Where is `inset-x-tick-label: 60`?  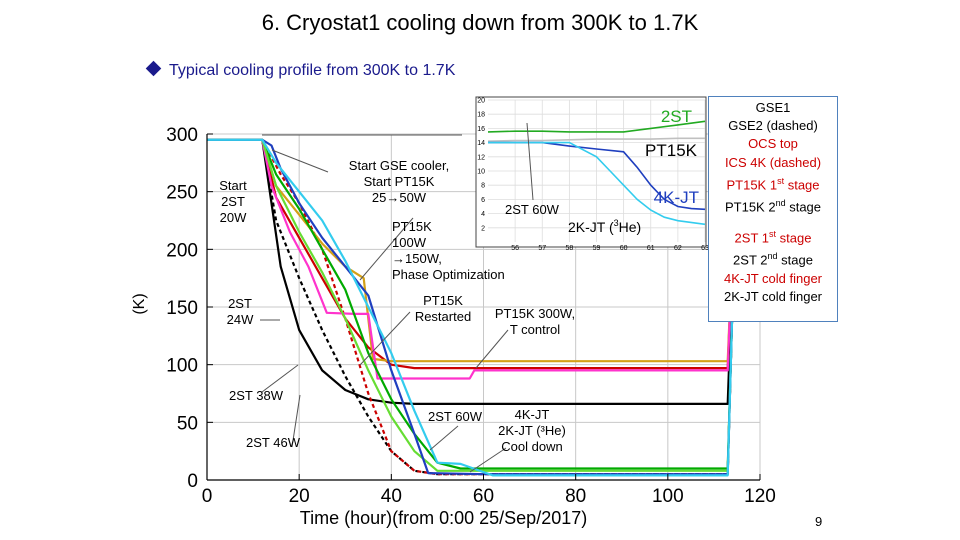
inset-x-tick-label: 60 is located at coordinates (624, 248).